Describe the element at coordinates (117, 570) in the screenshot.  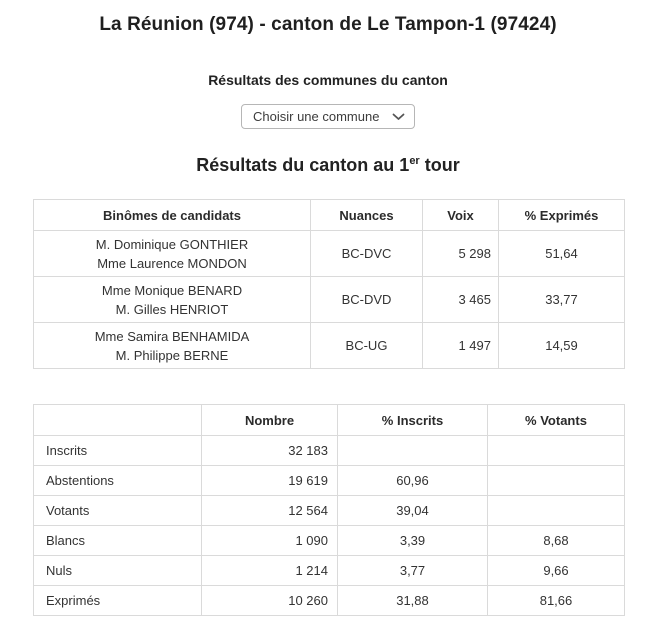
I see `row-label: Nuls` at that location.